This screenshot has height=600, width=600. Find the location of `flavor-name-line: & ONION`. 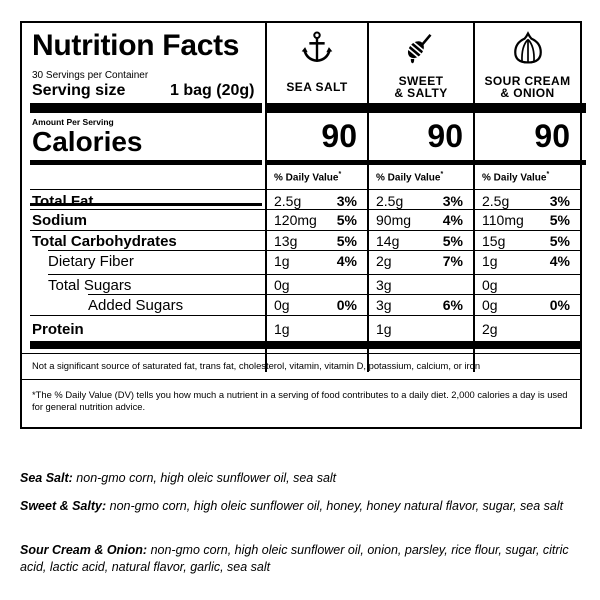

flavor-name-line: & ONION is located at coordinates (527, 93).